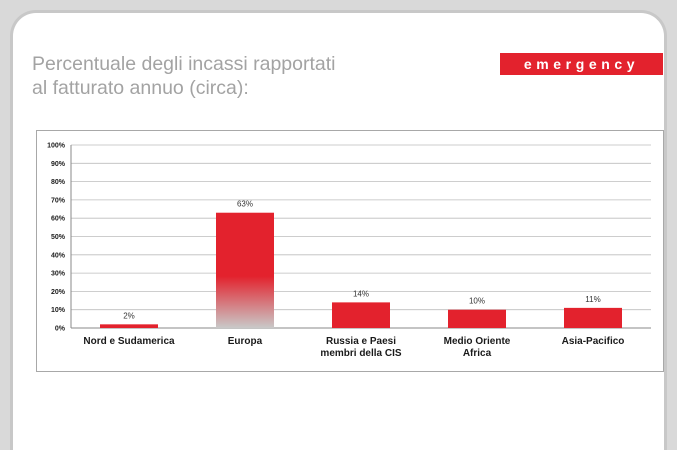  What do you see at coordinates (592, 299) in the screenshot?
I see `data-label: 11%` at bounding box center [592, 299].